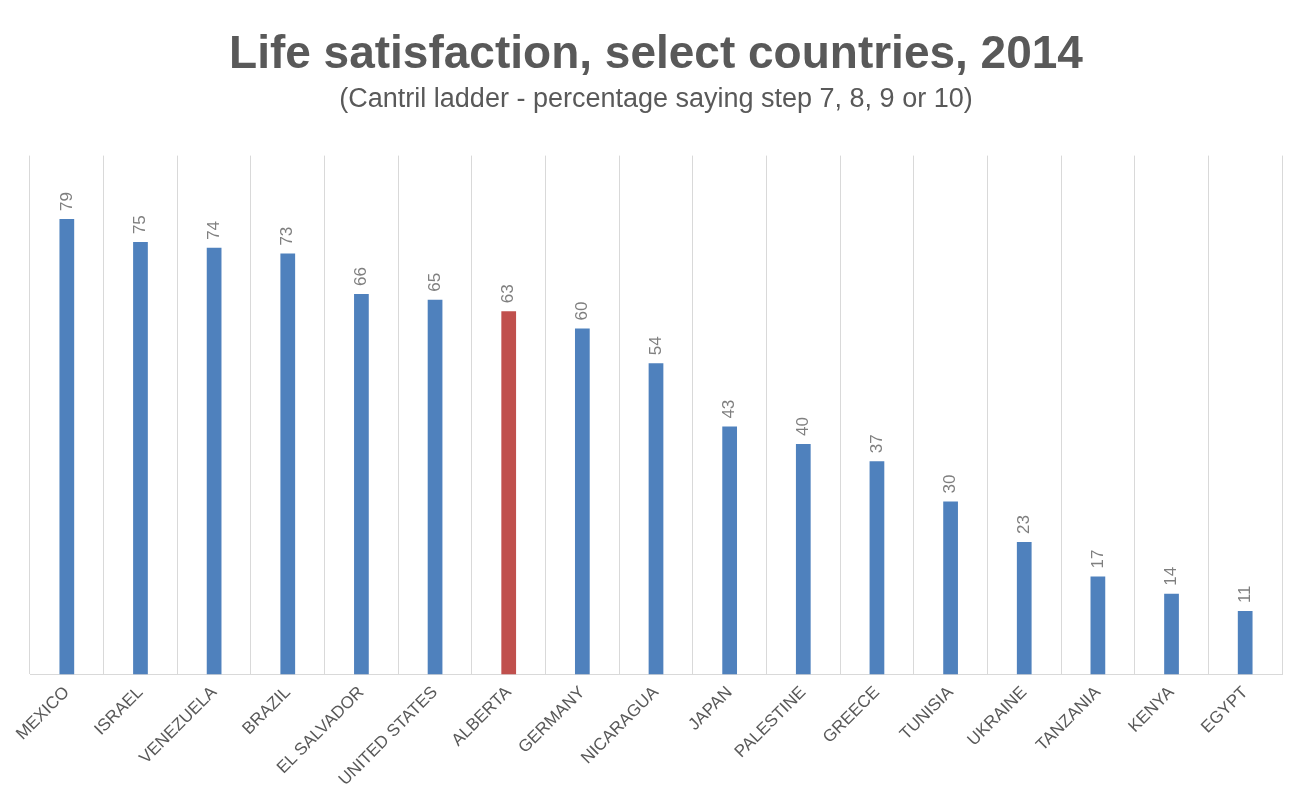  What do you see at coordinates (582, 311) in the screenshot?
I see `data-label: 60` at bounding box center [582, 311].